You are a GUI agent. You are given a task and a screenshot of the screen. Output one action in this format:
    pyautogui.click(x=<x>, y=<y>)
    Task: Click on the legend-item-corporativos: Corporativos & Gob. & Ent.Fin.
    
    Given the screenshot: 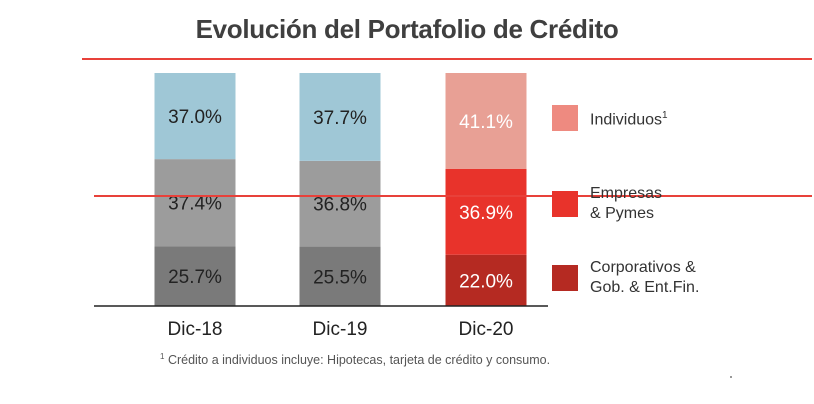 What is the action you would take?
    pyautogui.click(x=625, y=278)
    